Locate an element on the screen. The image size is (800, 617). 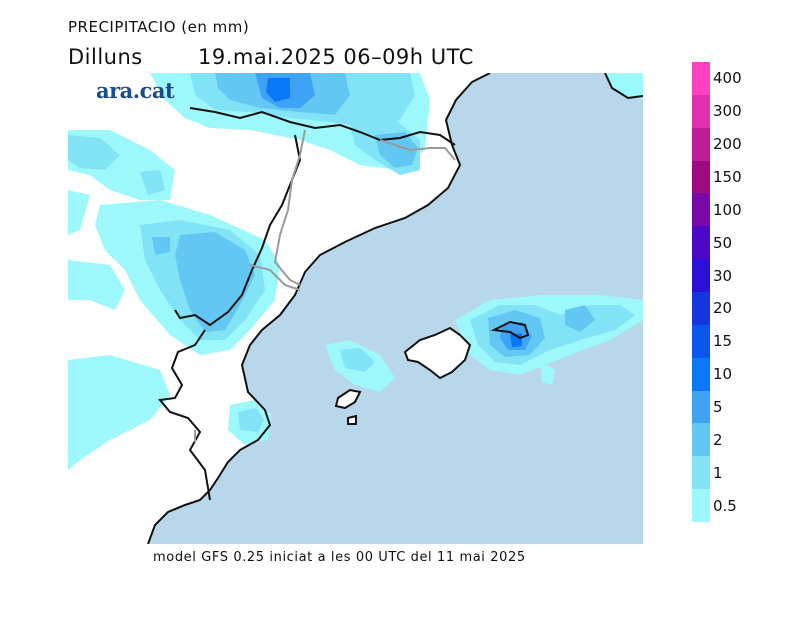
forecast-subtitle: Dilluns 19.mai.2025 06–09h UTC is located at coordinates (271, 57).